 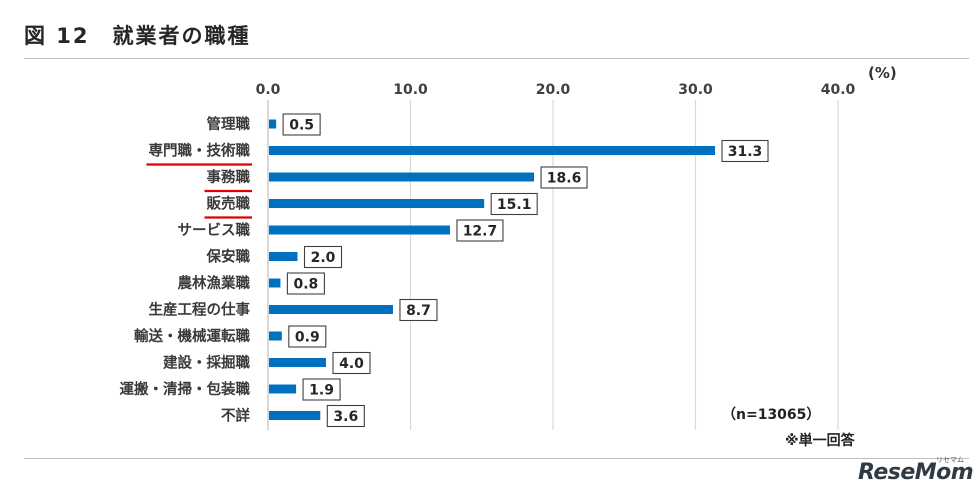 I want to click on data-label: 8.7, so click(x=418, y=310).